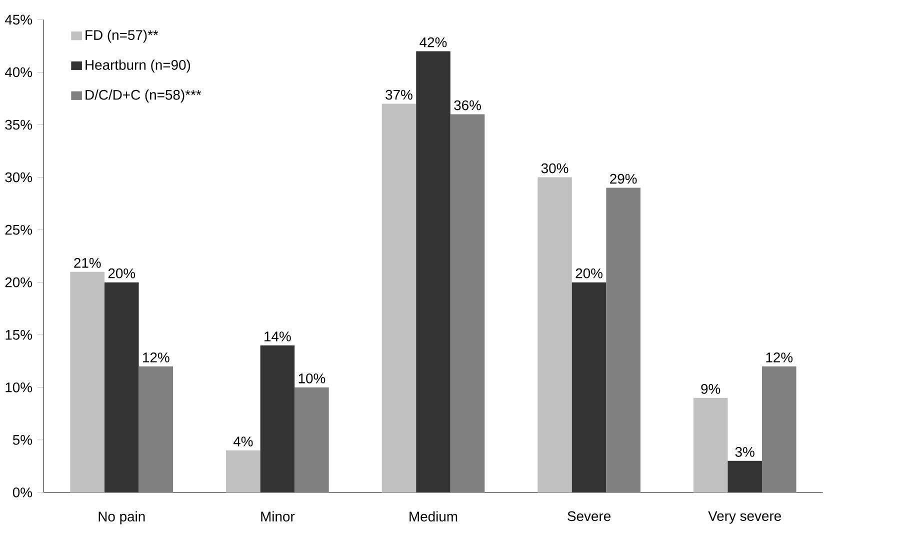  What do you see at coordinates (18, 282) in the screenshot?
I see `y-tick-label: 20%` at bounding box center [18, 282].